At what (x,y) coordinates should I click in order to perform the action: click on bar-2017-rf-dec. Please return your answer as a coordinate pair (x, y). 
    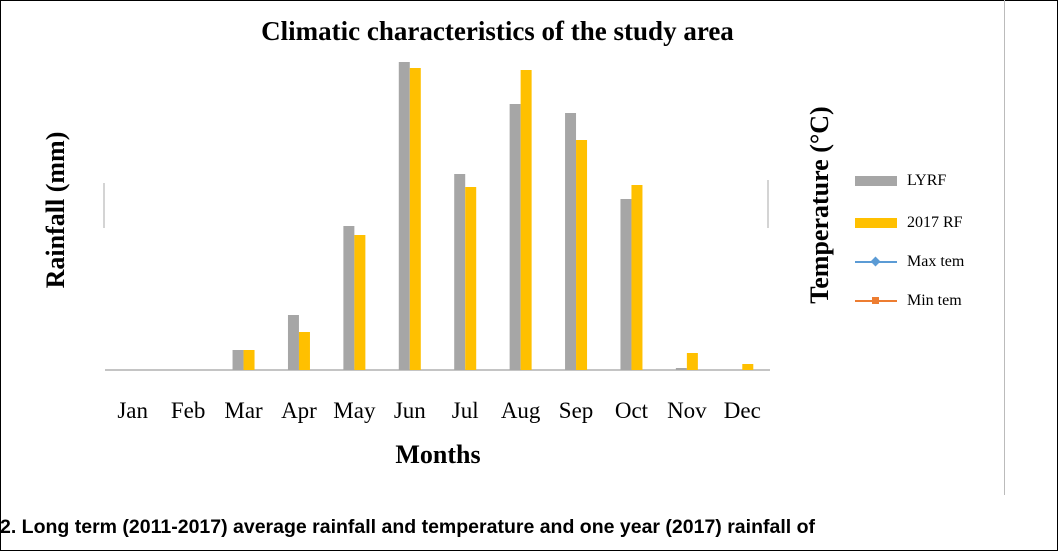
    Looking at the image, I should click on (748, 367).